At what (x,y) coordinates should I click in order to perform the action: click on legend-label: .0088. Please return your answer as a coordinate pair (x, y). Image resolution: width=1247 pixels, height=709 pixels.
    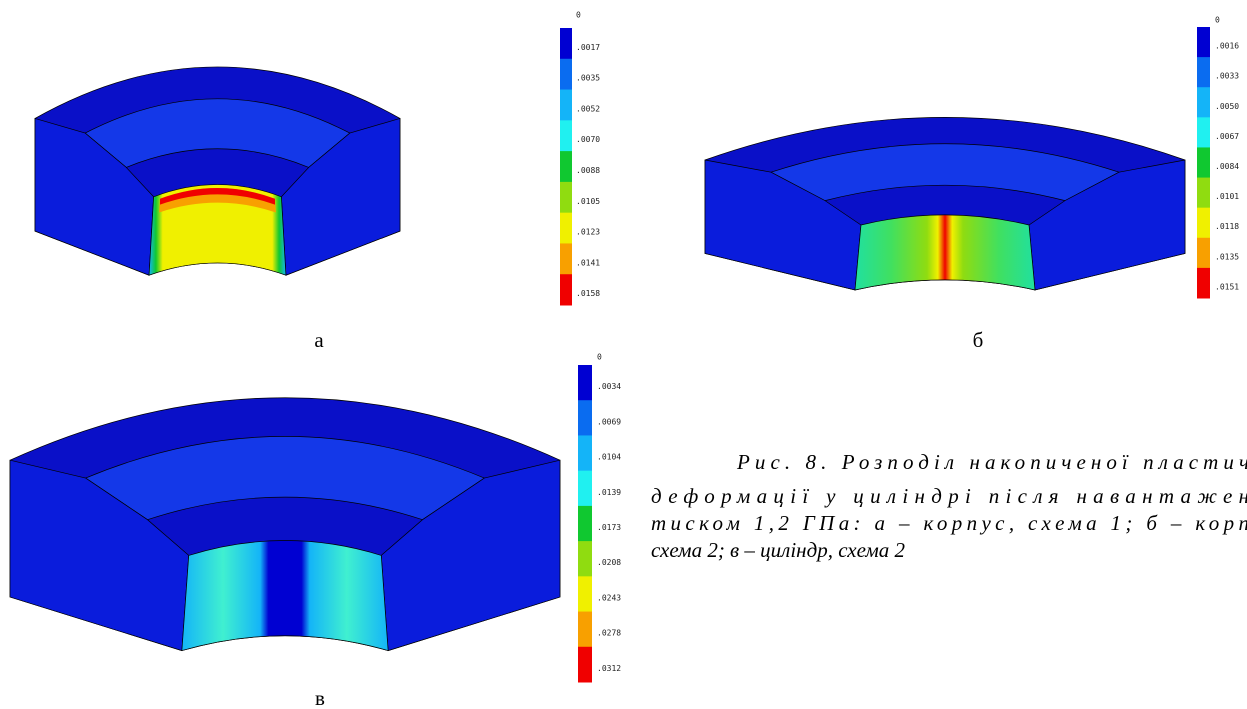
    Looking at the image, I should click on (588, 170).